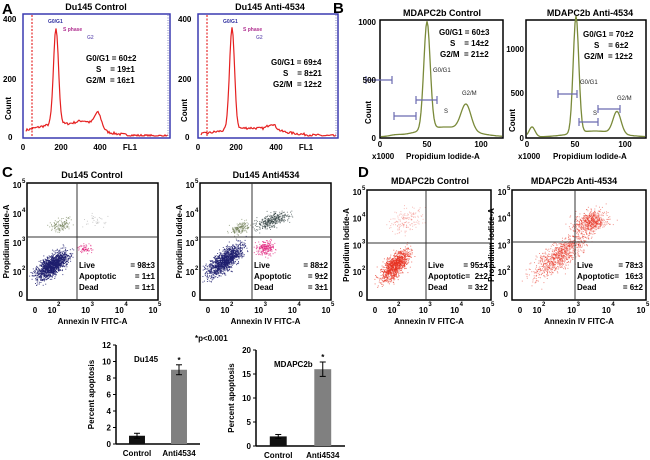  I want to click on x-tick-base: 10, so click(119, 310).